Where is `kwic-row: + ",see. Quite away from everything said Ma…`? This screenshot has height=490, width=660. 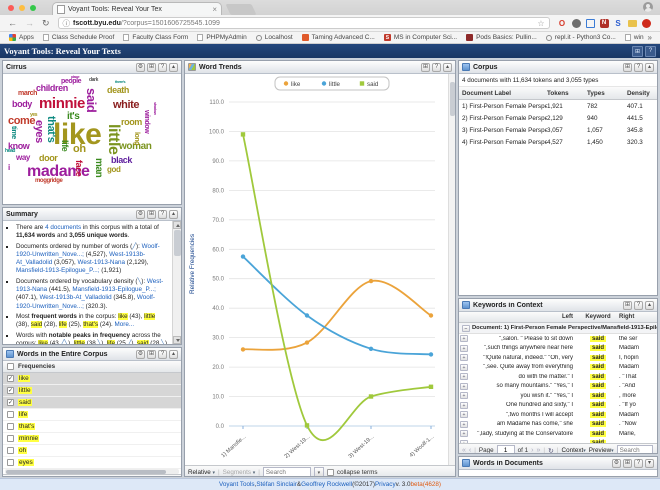 kwic-row: + ",see. Quite away from everything said Ma… is located at coordinates (558, 368).